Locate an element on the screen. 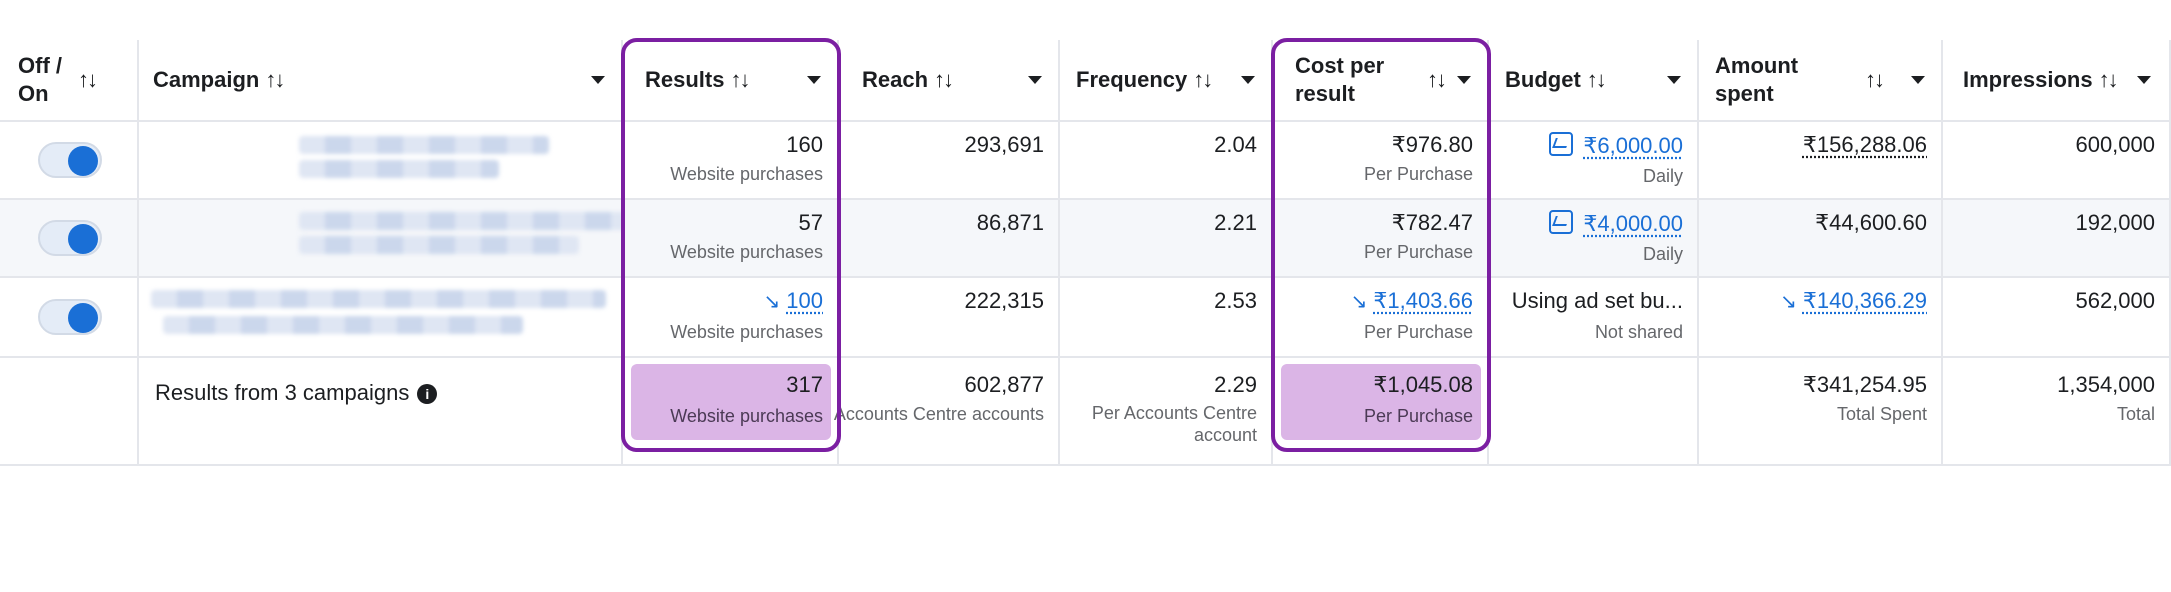 This screenshot has width=2171, height=592. impressions-total-subtitle: Total is located at coordinates (2135, 414).